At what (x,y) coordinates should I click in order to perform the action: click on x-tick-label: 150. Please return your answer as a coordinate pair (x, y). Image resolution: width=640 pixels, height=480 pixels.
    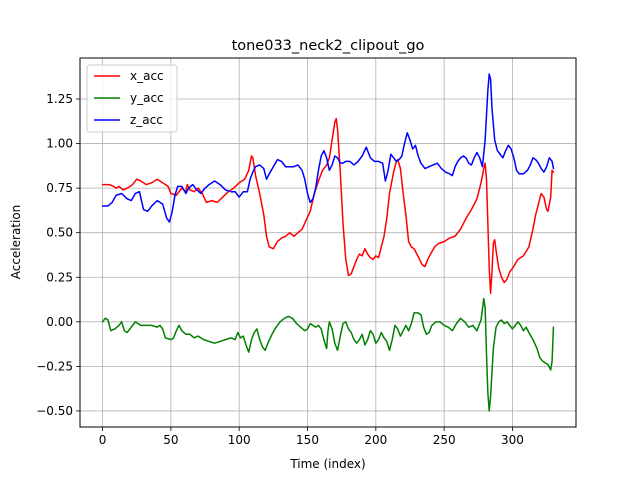
    Looking at the image, I should click on (307, 440).